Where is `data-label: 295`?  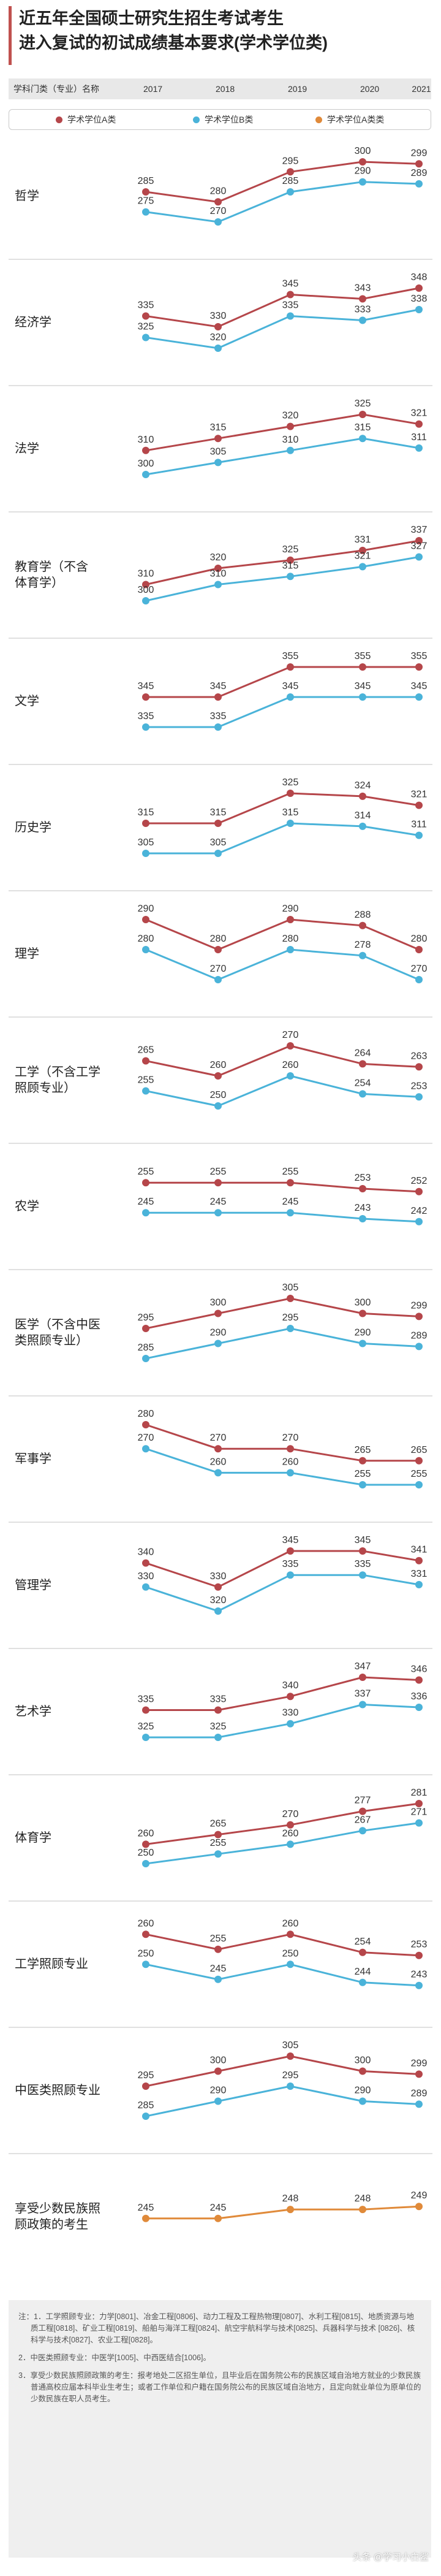 data-label: 295 is located at coordinates (290, 161).